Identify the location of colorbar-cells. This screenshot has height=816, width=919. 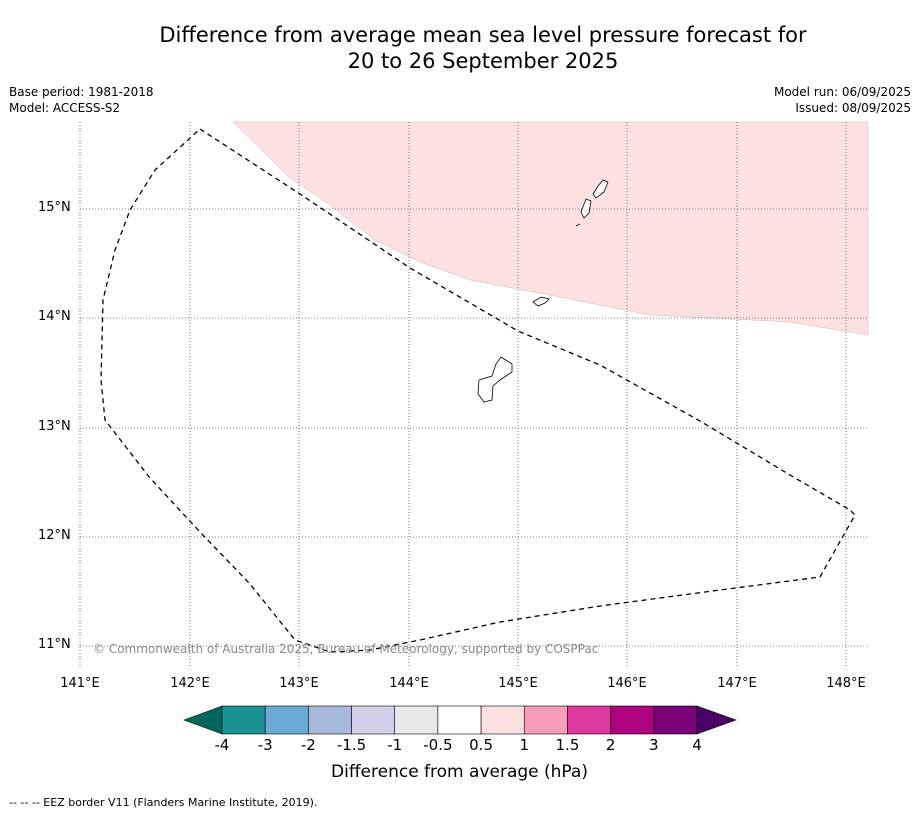
(459, 720).